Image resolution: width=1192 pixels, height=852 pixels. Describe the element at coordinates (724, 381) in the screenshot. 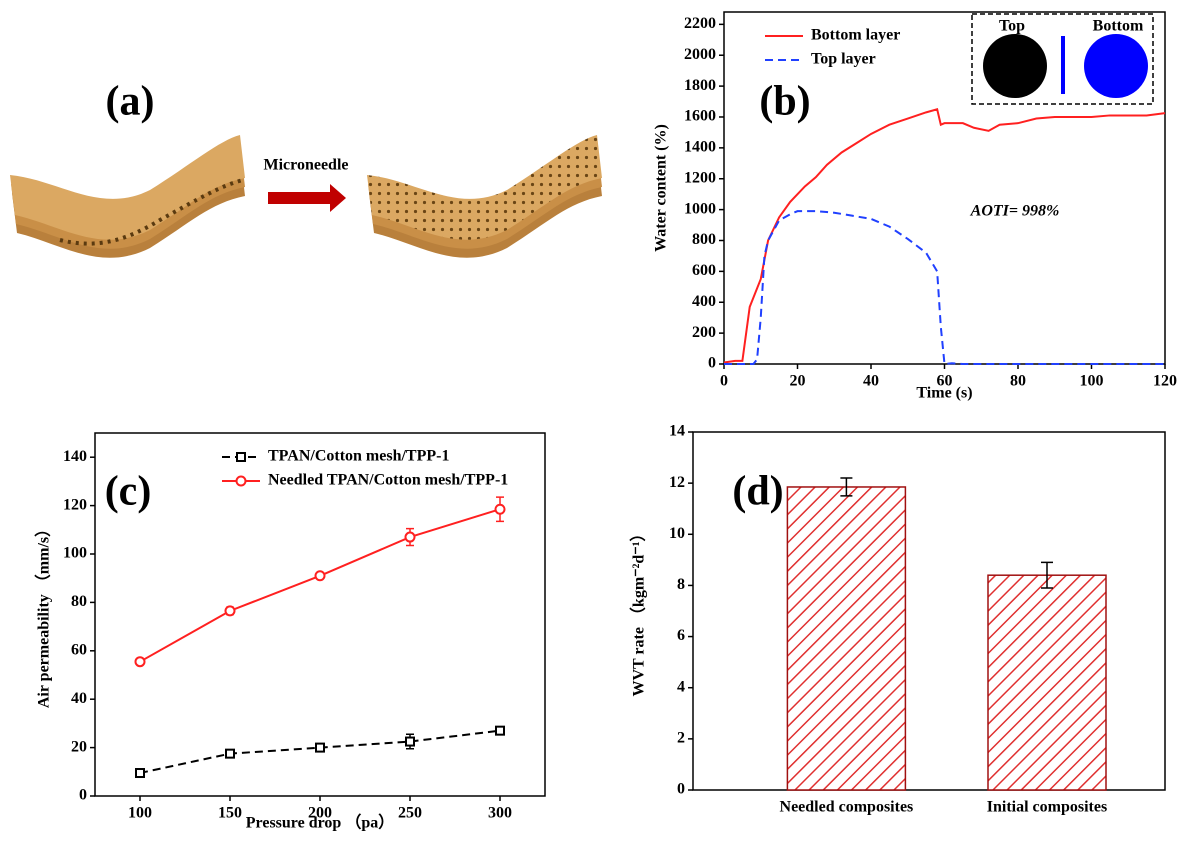

I see `x-tick-label: 0` at that location.